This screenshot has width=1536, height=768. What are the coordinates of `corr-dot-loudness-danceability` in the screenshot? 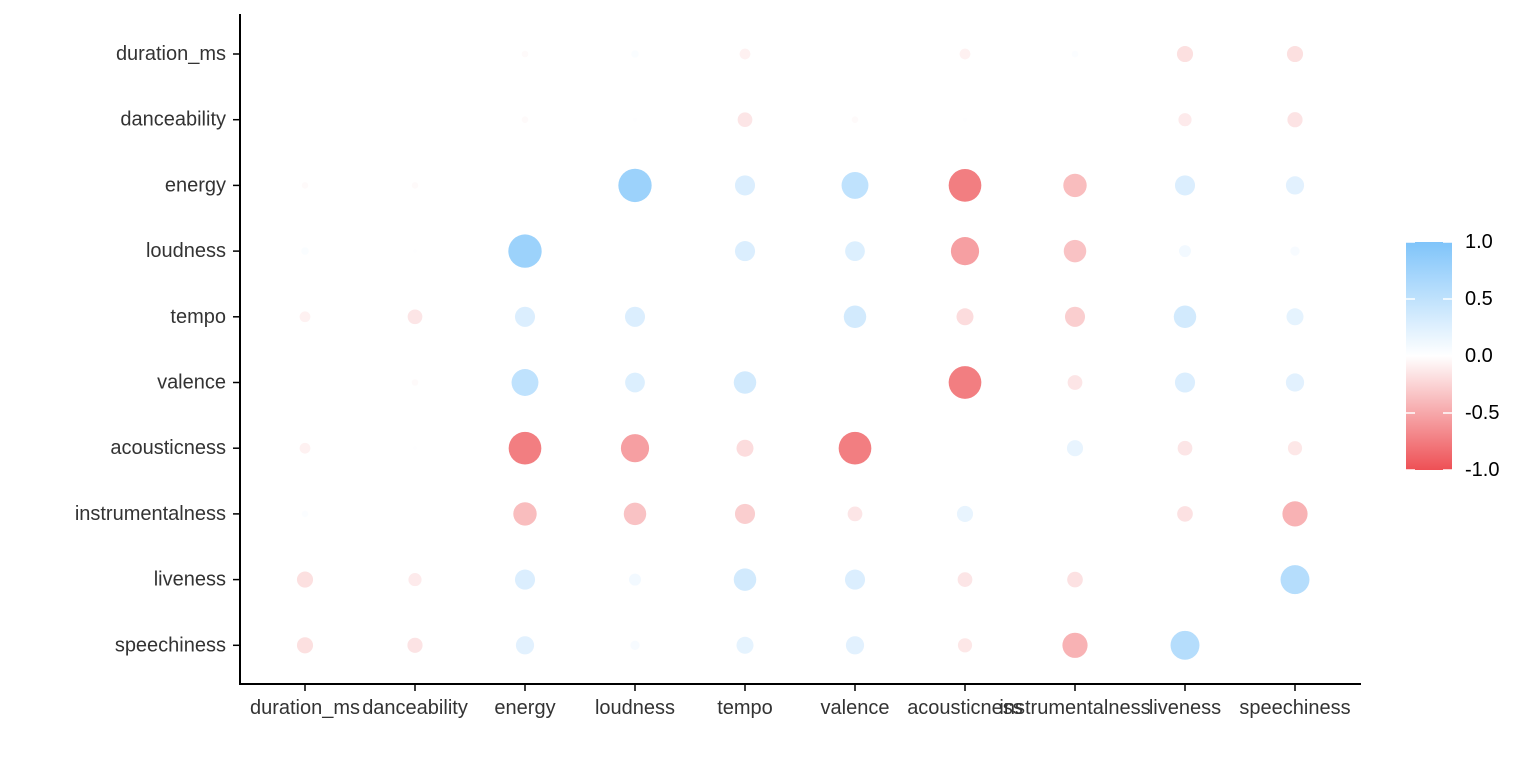 It's located at (415, 251).